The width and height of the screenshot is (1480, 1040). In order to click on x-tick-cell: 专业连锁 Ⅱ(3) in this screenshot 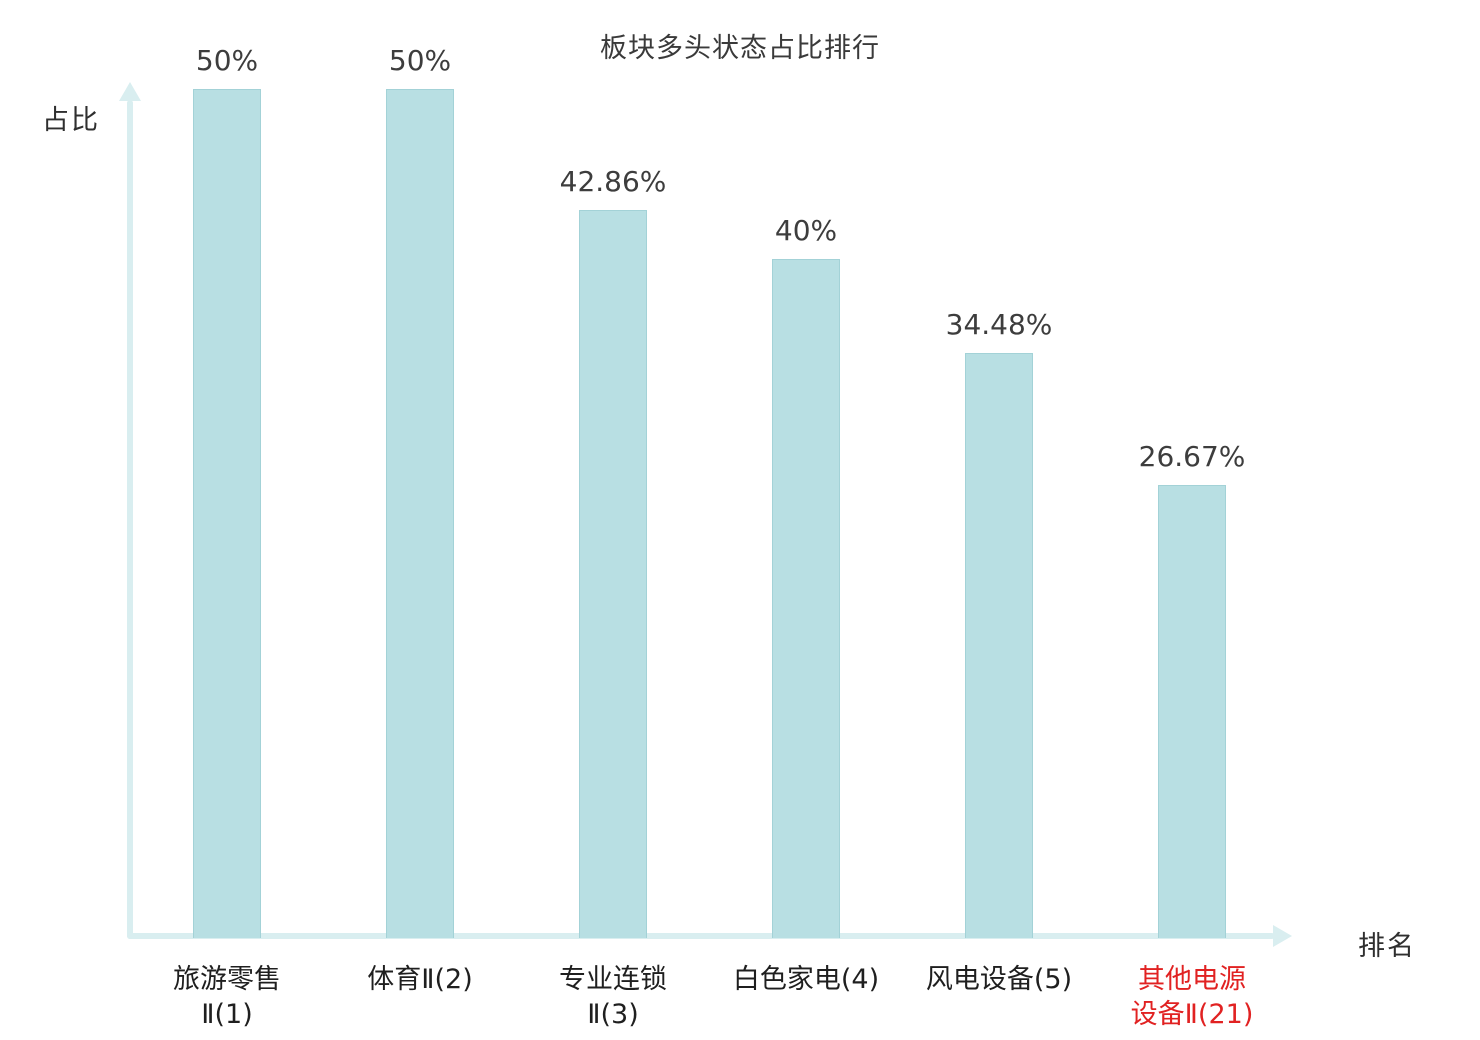, I will do `click(613, 997)`.